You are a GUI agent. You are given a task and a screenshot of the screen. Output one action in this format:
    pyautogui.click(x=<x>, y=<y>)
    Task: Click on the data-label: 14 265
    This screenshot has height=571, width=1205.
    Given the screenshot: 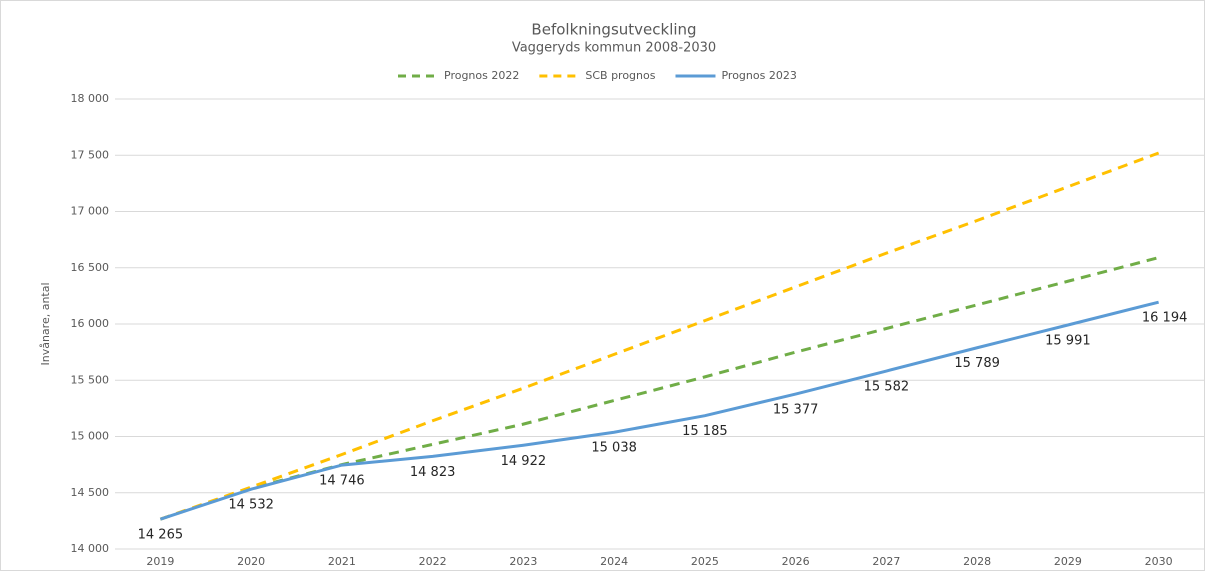 What is the action you would take?
    pyautogui.click(x=161, y=535)
    